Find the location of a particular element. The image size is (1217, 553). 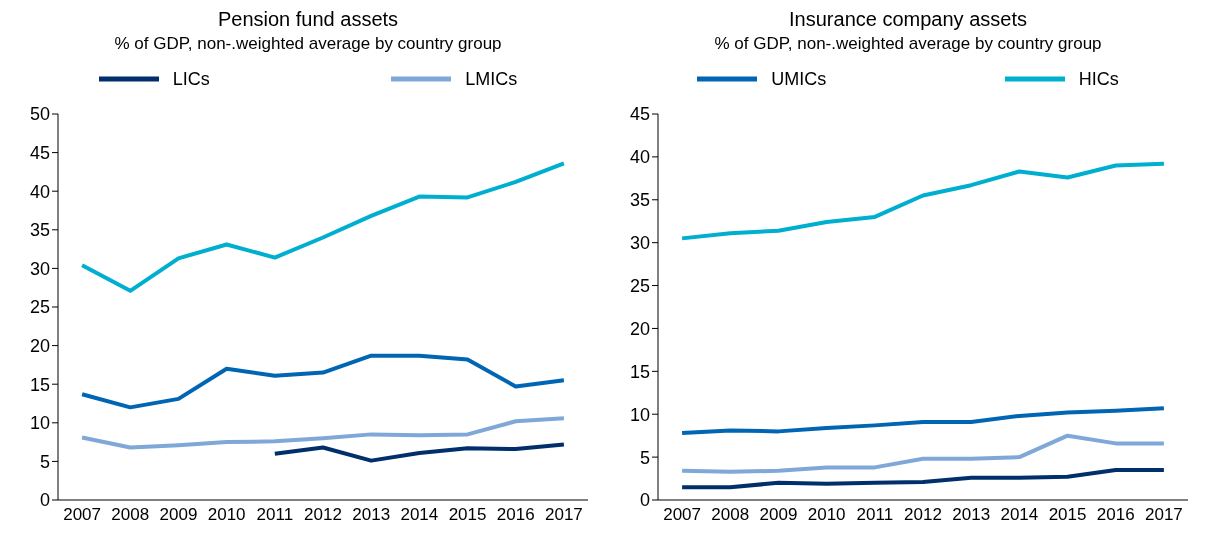

legend-label: HICs is located at coordinates (1098, 79).